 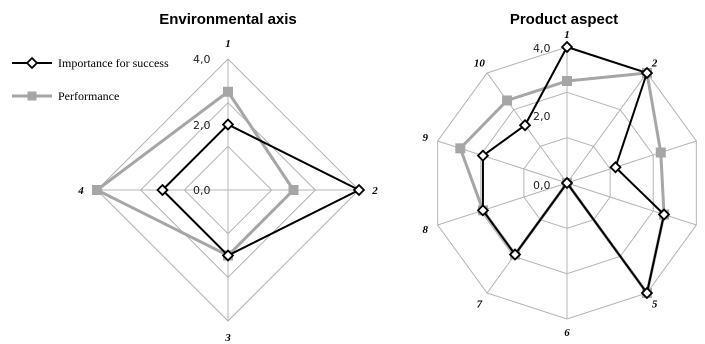 I want to click on legend-label-performance: Performance, so click(x=88, y=96).